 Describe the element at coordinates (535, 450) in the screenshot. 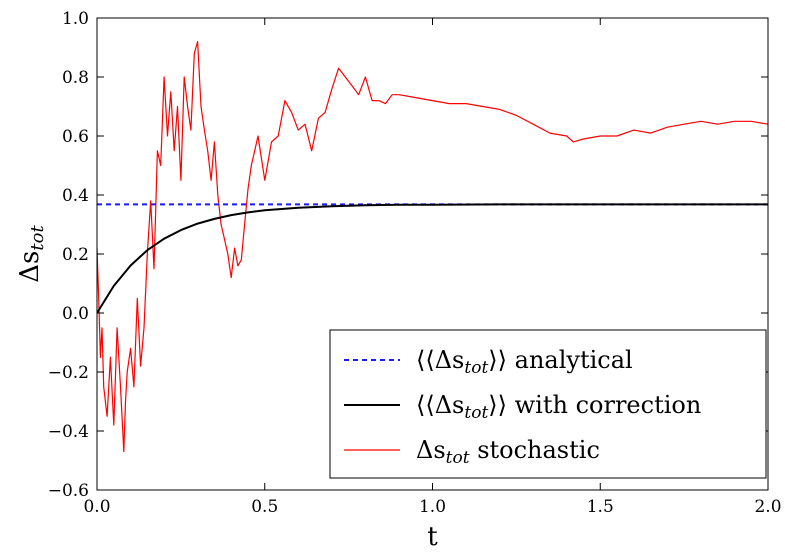

I see `label-part: stochastic` at that location.